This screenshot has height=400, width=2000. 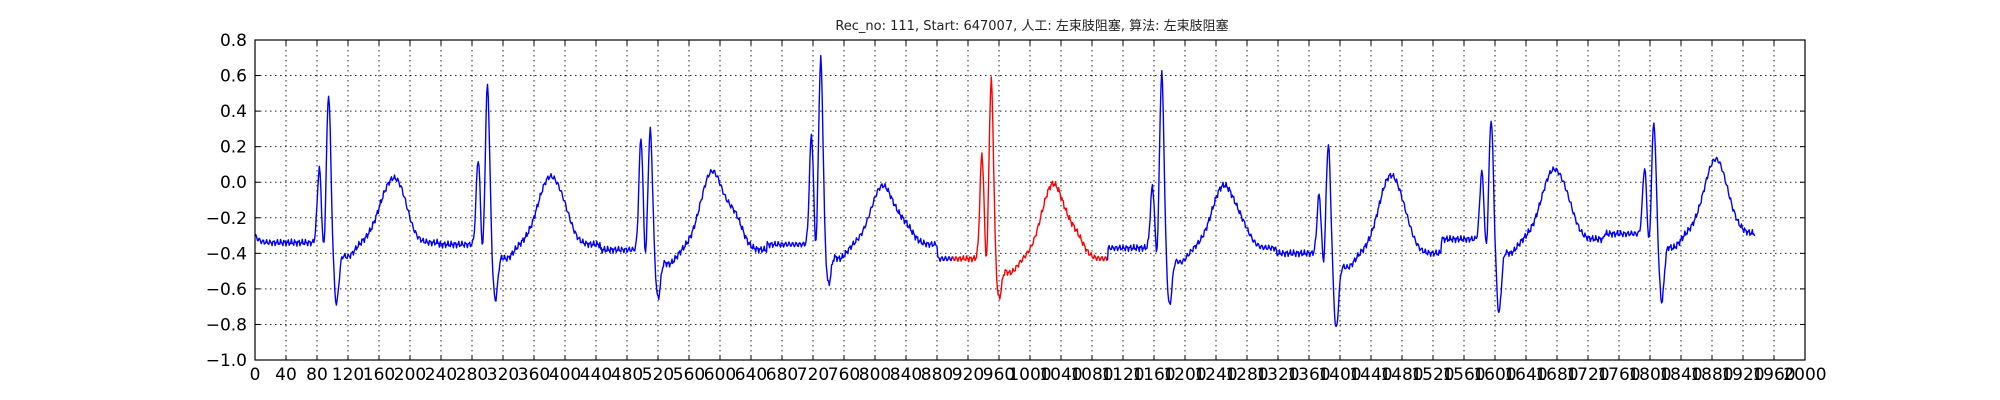 I want to click on x-tick-label: 1680, so click(x=1556, y=375).